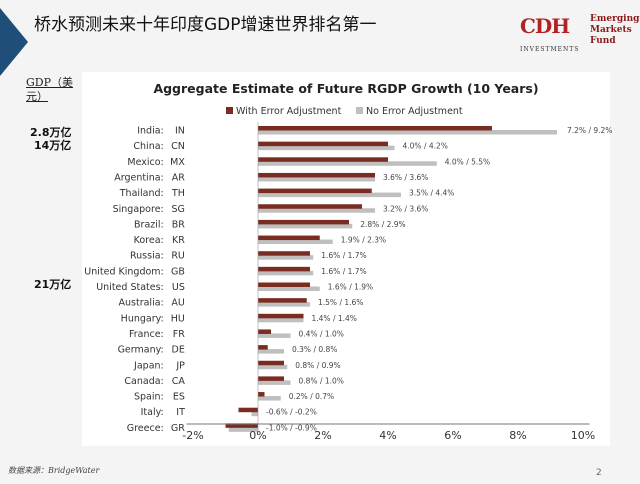 This screenshot has height=484, width=640. Describe the element at coordinates (178, 318) in the screenshot. I see `category-code: HU` at that location.